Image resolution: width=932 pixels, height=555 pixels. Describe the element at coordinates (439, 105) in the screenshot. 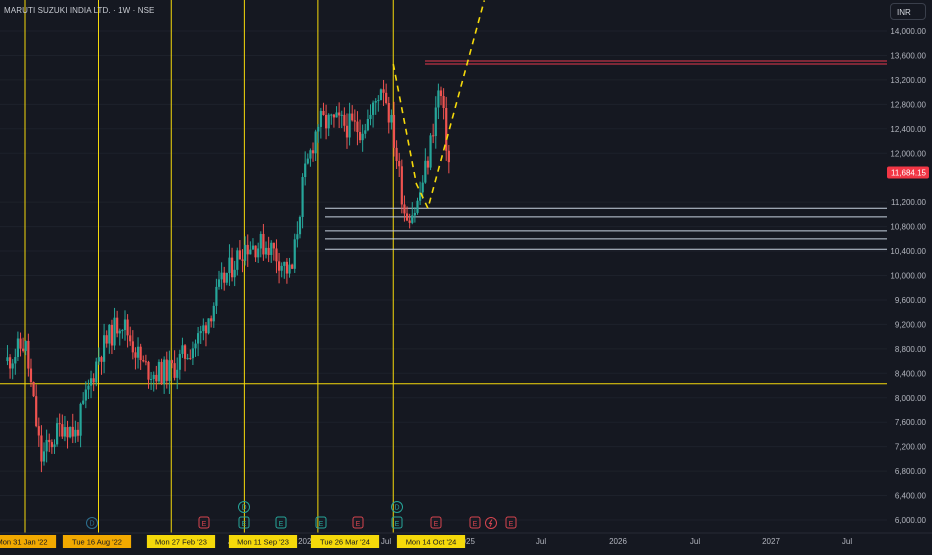

I see `projection-trendline` at that location.